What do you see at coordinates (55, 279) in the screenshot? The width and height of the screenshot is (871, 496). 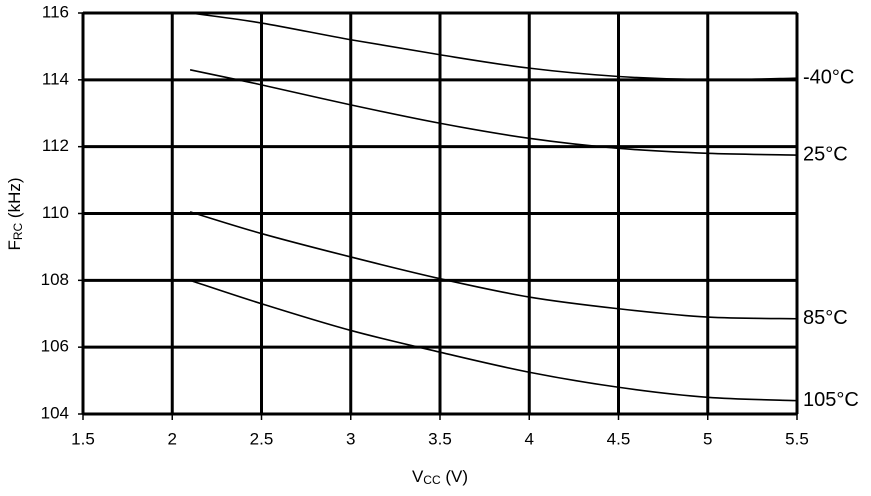 I see `y-tick-label: 108` at bounding box center [55, 279].